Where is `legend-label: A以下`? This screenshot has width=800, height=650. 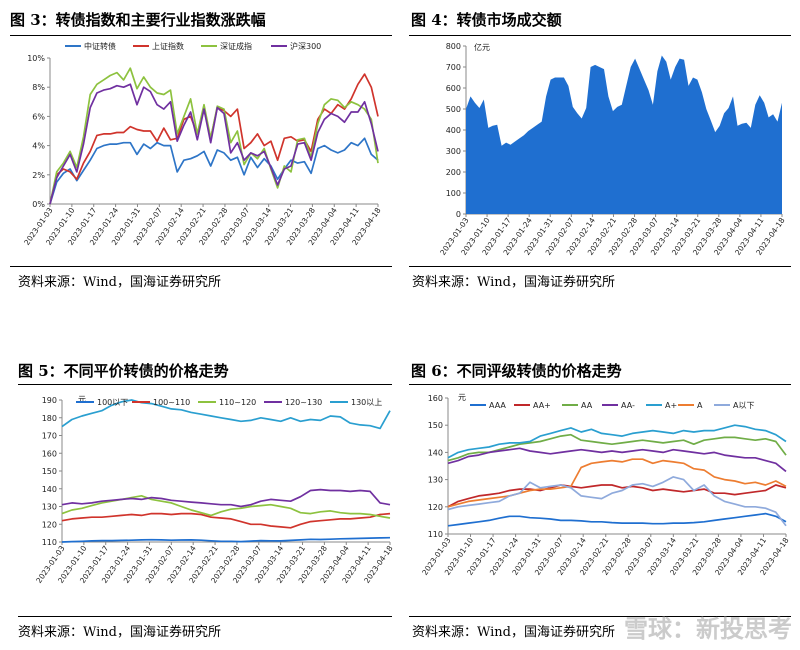 legend-label: A以下 is located at coordinates (743, 405).